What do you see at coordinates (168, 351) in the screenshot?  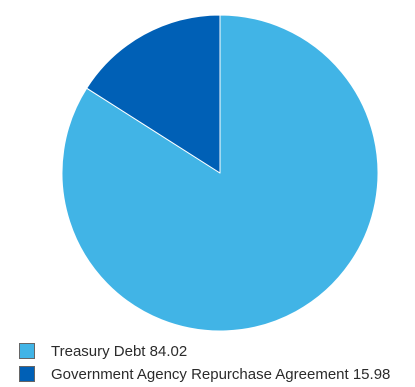 I see `legend-label-treasury-debt-value: 84.02` at bounding box center [168, 351].